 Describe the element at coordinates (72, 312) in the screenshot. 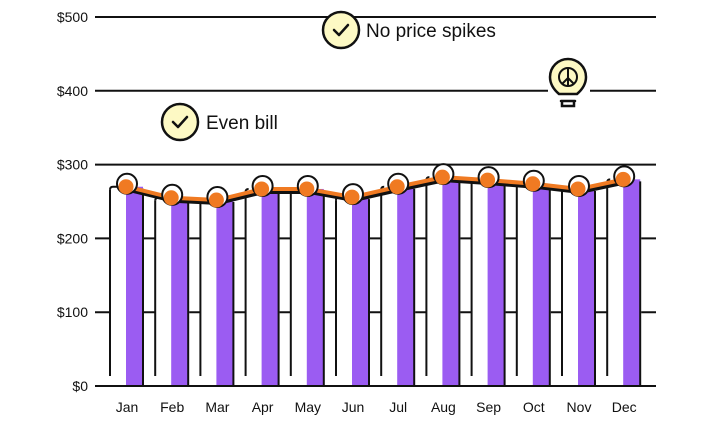

I see `y-tick-label: $100` at that location.